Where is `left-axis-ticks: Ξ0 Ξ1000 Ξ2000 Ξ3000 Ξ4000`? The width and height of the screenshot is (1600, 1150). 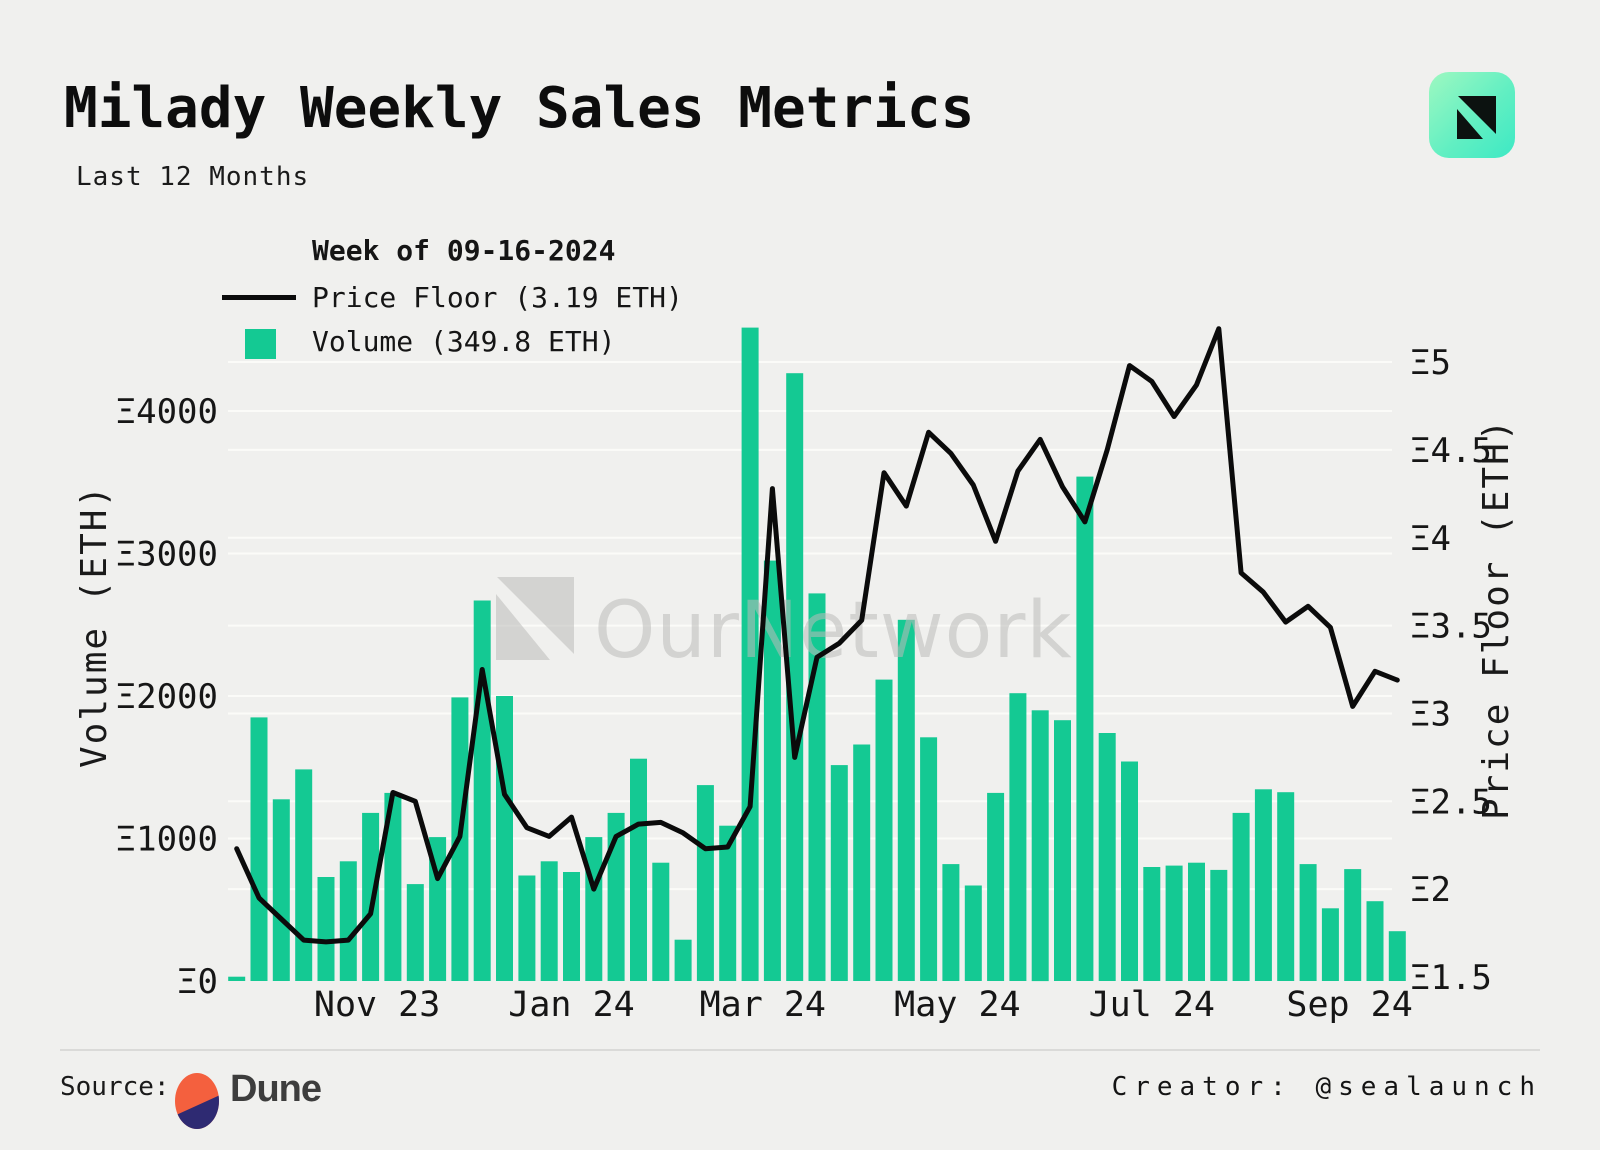 left-axis-ticks: Ξ0 Ξ1000 Ξ2000 Ξ3000 Ξ4000 is located at coordinates (167, 697).